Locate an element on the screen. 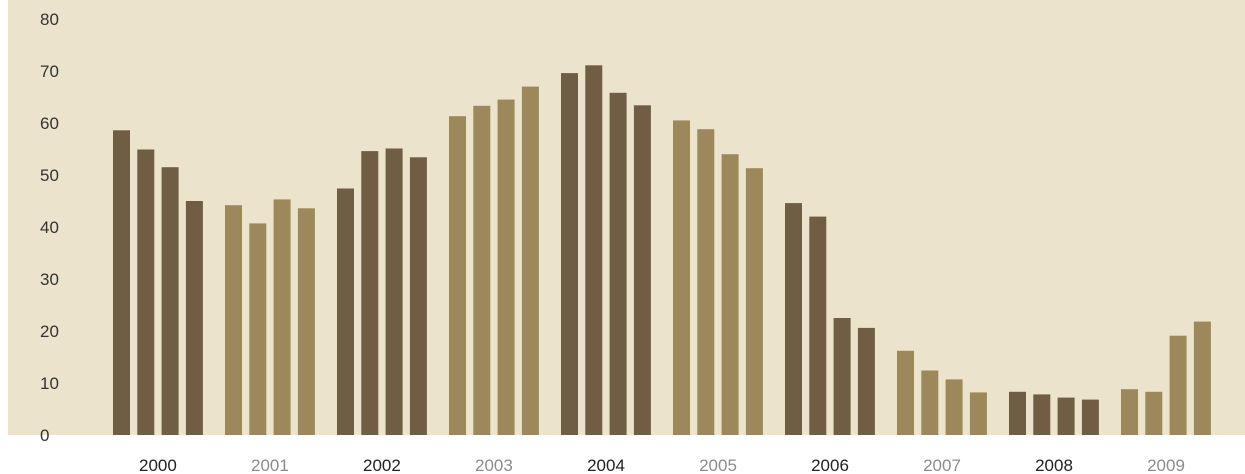  x-tick-label-2000: 2000 is located at coordinates (158, 465).